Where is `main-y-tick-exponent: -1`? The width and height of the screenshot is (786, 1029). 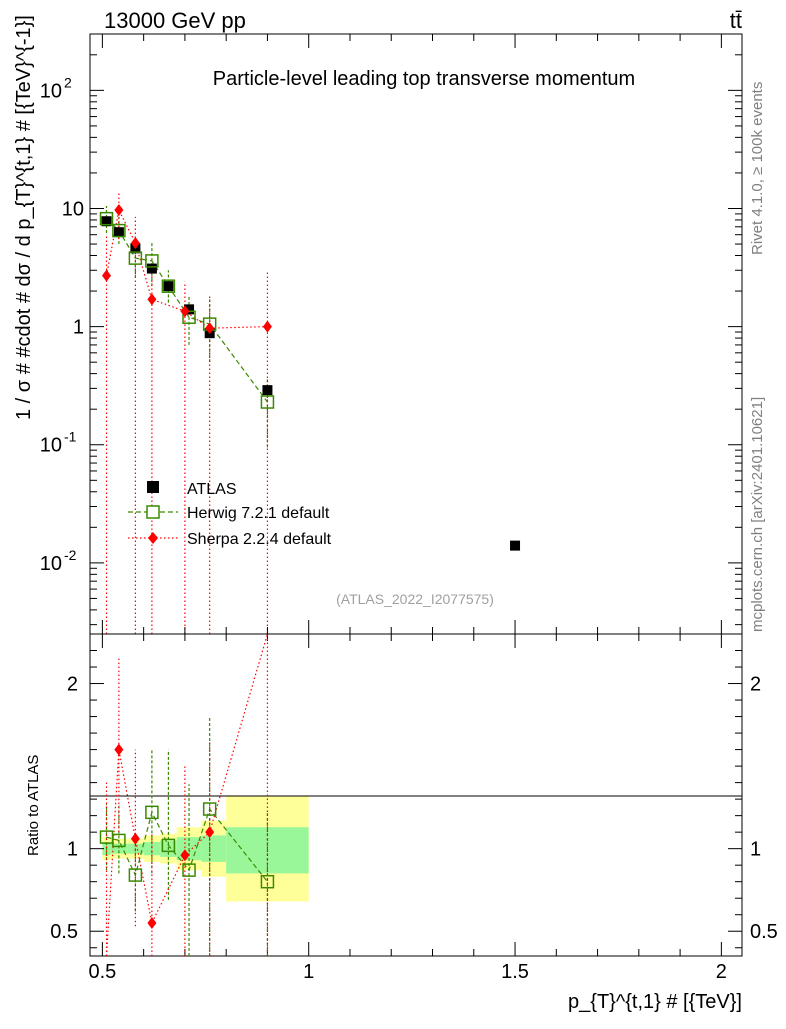
main-y-tick-exponent: -1 is located at coordinates (70, 437).